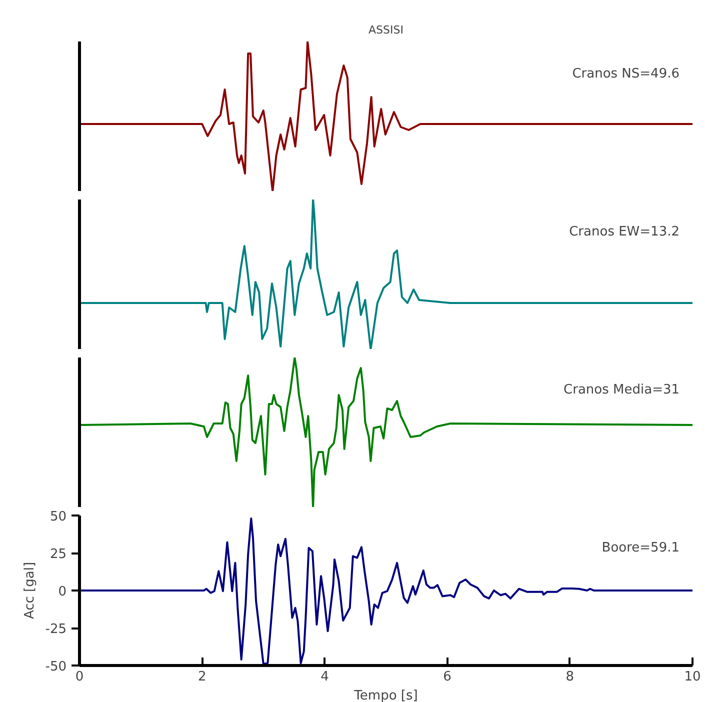 This screenshot has height=702, width=705. I want to click on x-tick-label: 4, so click(324, 677).